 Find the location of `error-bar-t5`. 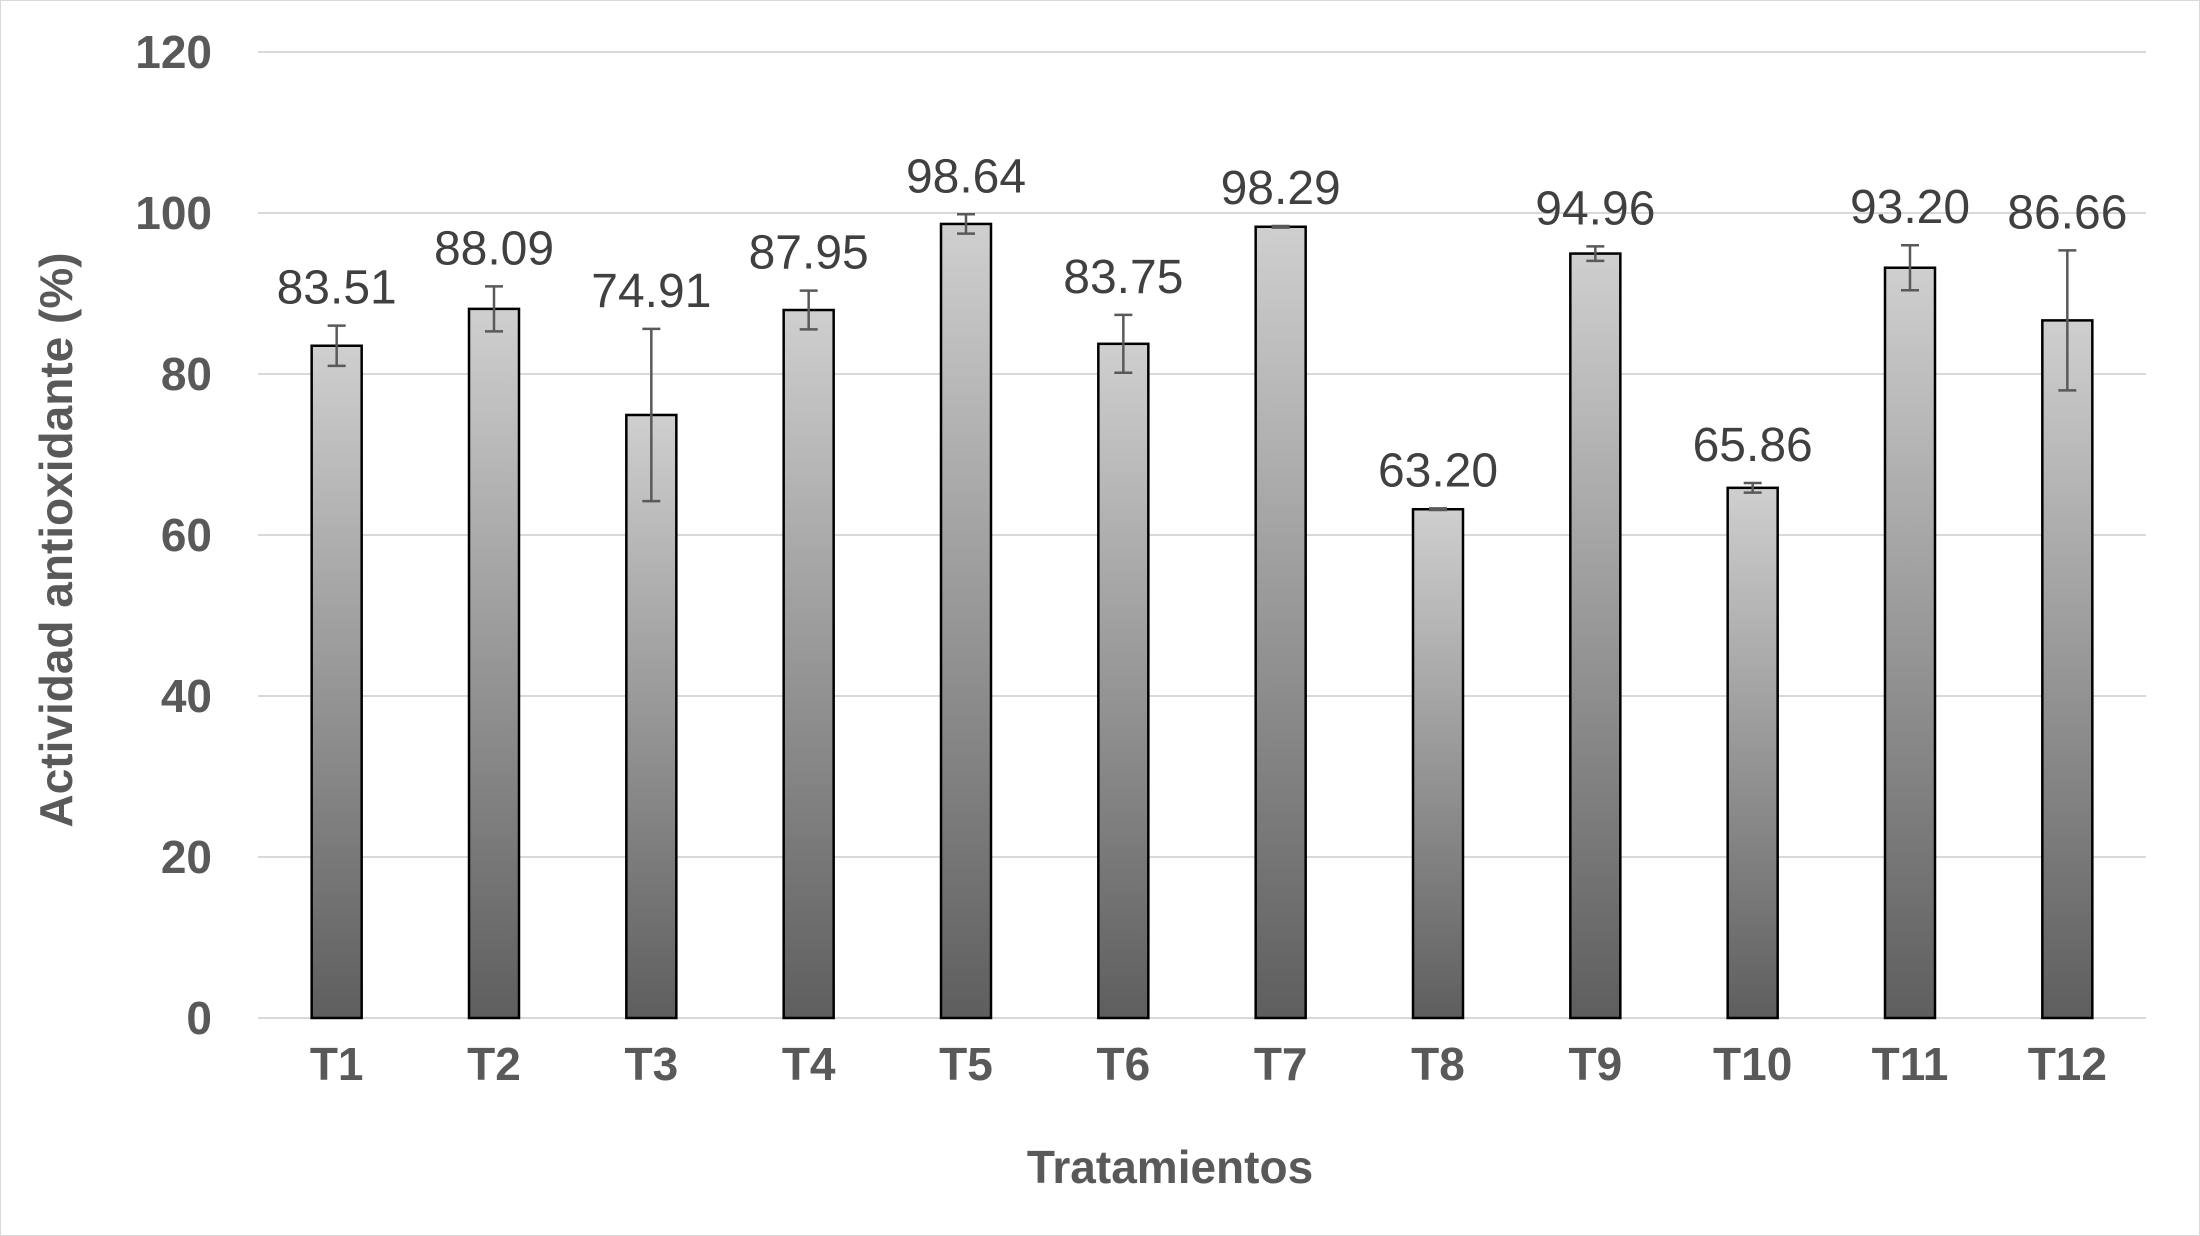

error-bar-t5 is located at coordinates (966, 224).